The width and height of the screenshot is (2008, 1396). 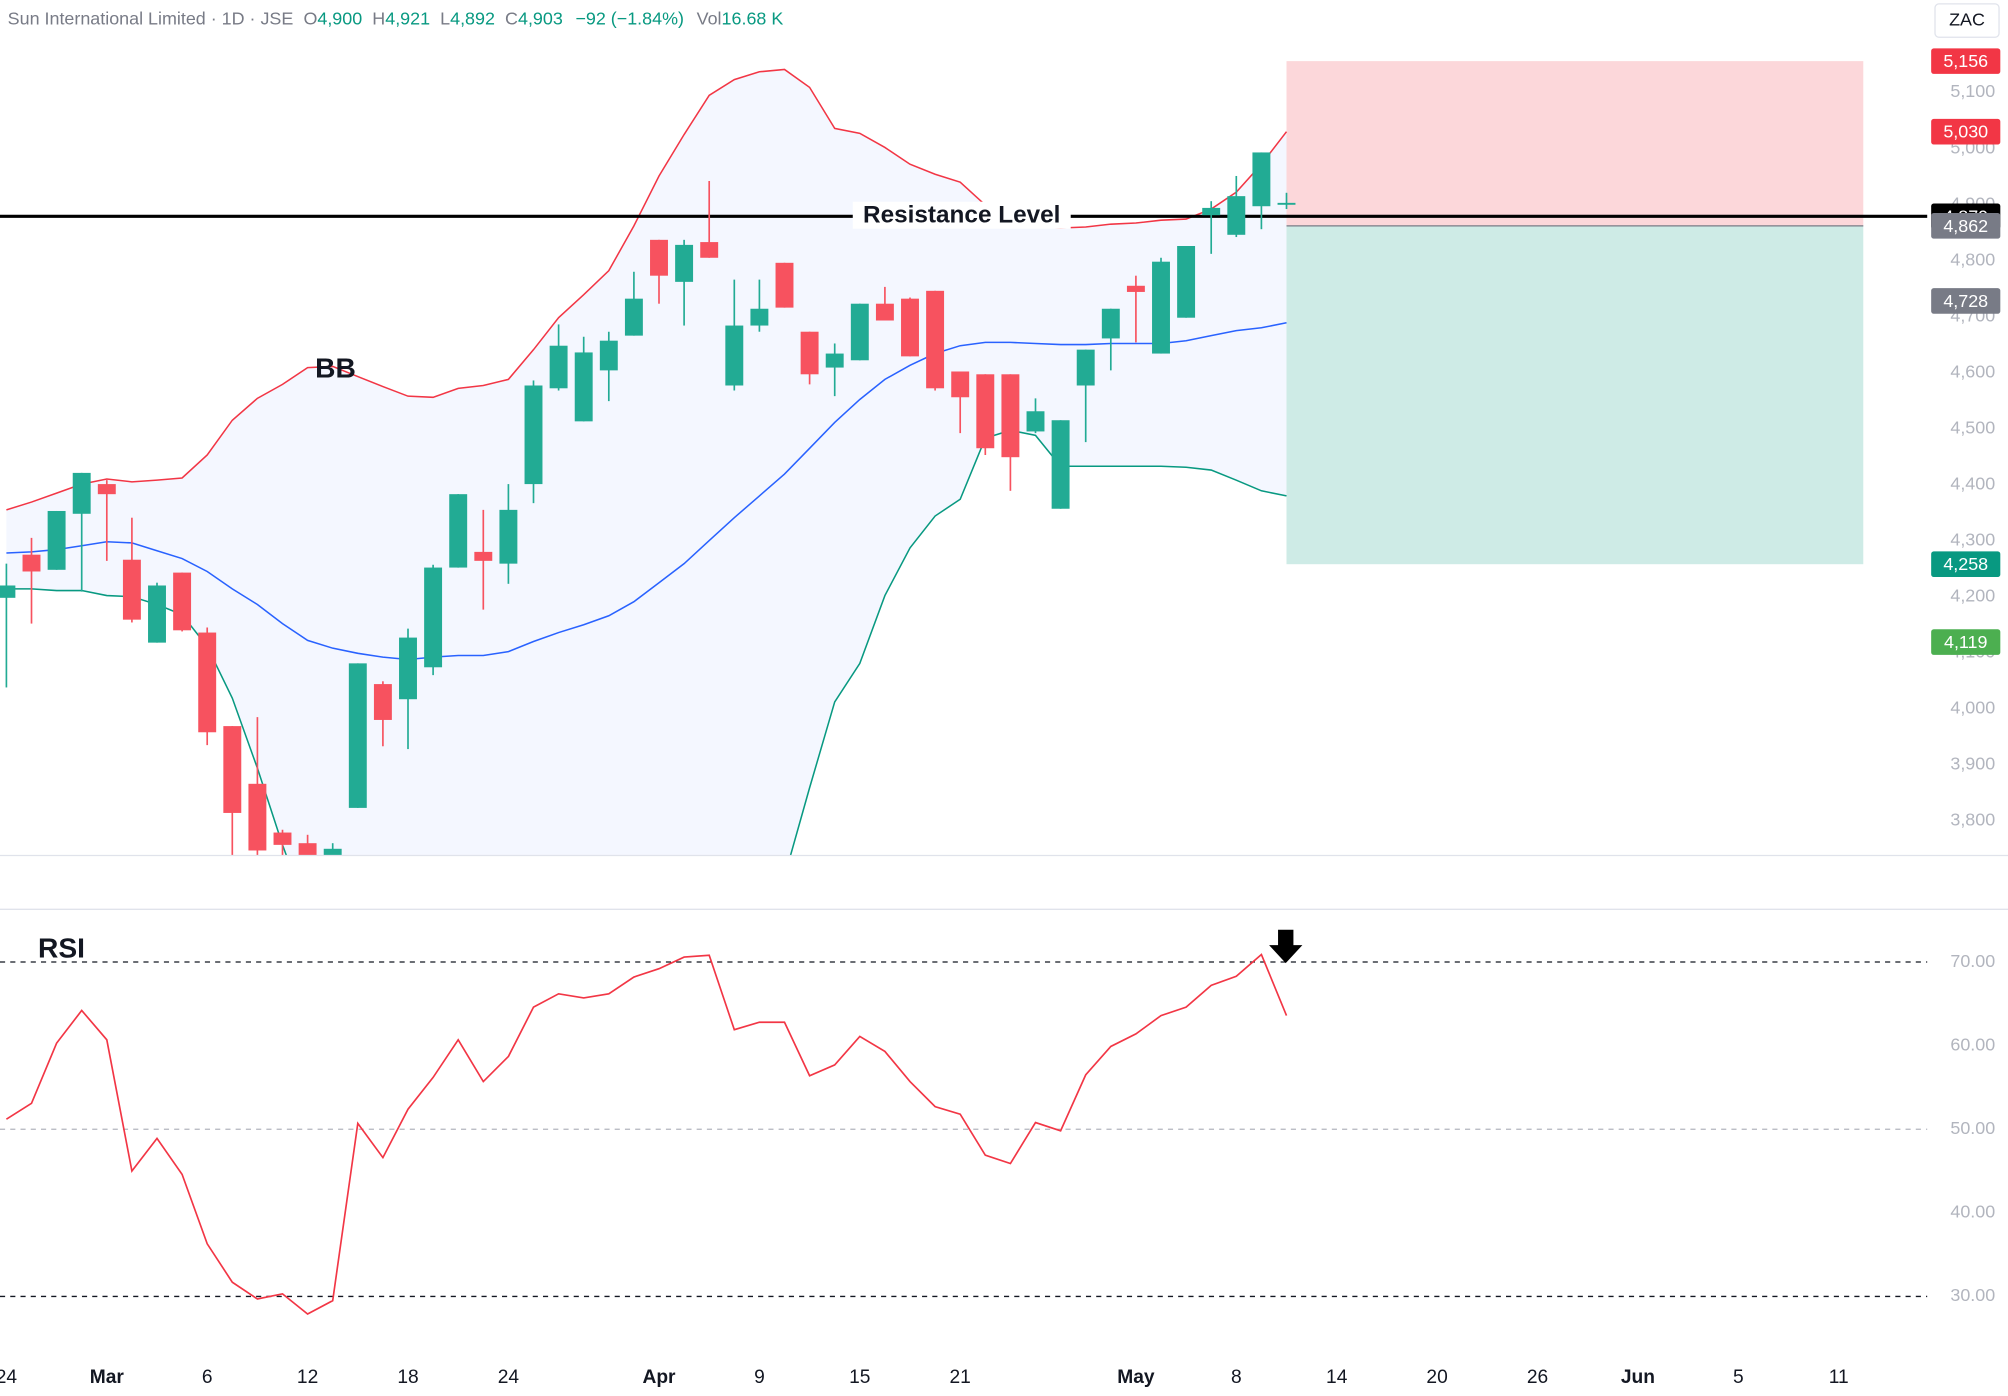 What do you see at coordinates (1972, 427) in the screenshot?
I see `y-tick-label: 4,500` at bounding box center [1972, 427].